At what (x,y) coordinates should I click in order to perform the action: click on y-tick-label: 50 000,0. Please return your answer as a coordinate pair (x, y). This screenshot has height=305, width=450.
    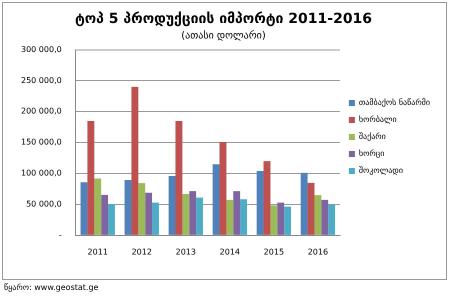
    Looking at the image, I should click on (44, 204).